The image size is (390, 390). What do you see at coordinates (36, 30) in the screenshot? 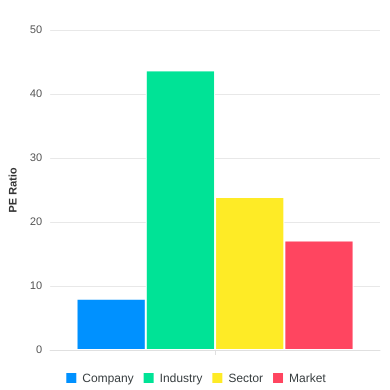
I see `y-tick-label: 50` at bounding box center [36, 30].